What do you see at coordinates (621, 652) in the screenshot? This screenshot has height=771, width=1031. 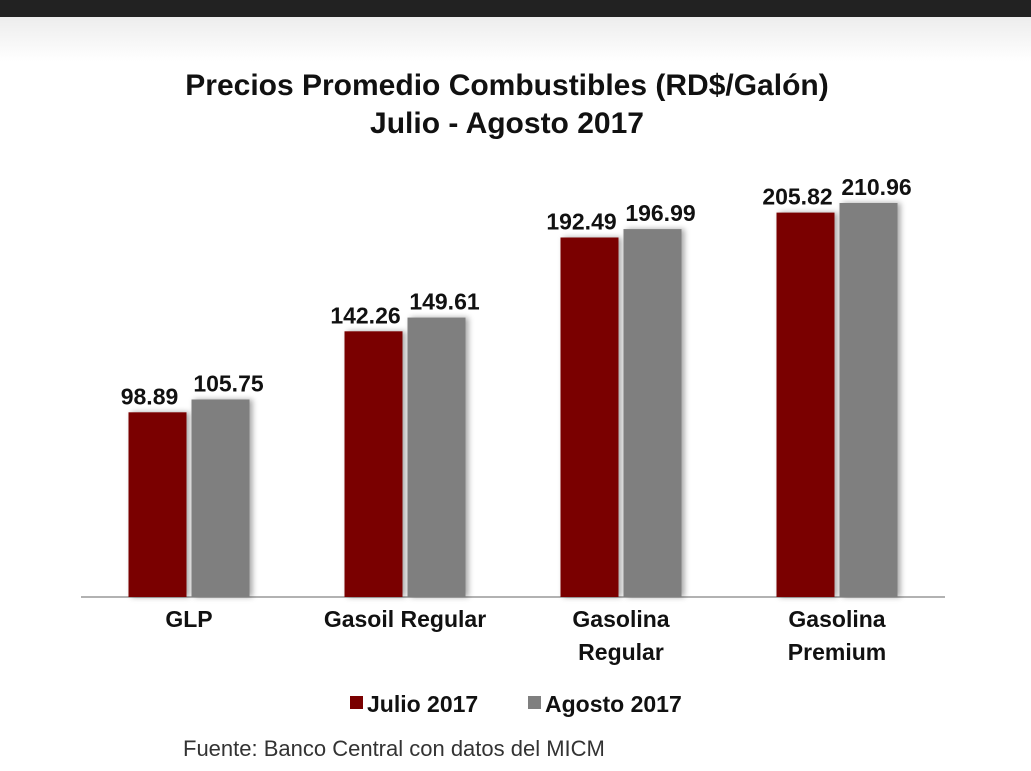 I see `x-tick-label: Regular` at bounding box center [621, 652].